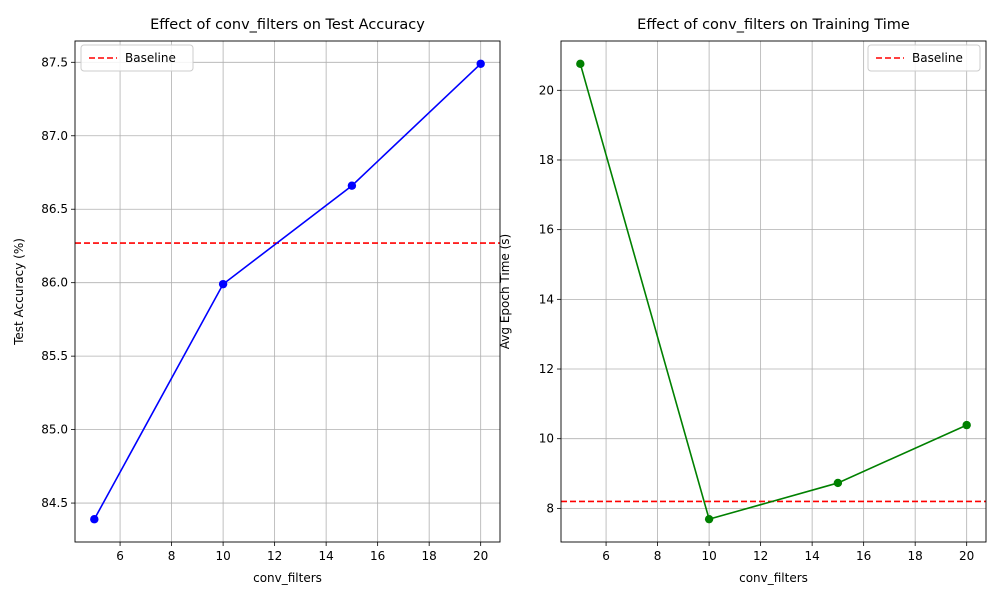 The image size is (1000, 600). I want to click on y-tick-label: 87.5, so click(54, 62).